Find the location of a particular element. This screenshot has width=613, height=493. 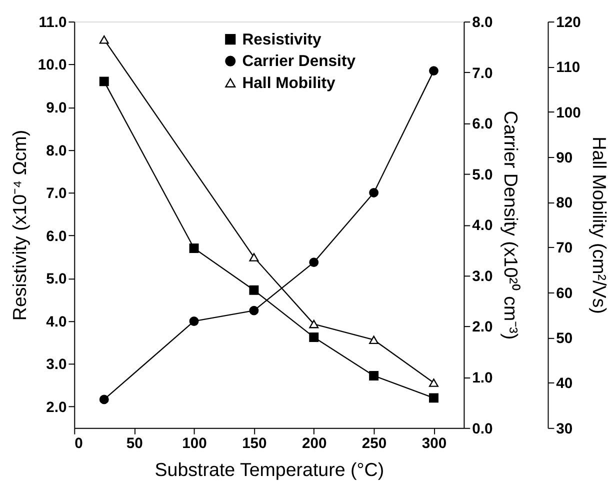

y2-tick-label: 4.0 is located at coordinates (482, 226).